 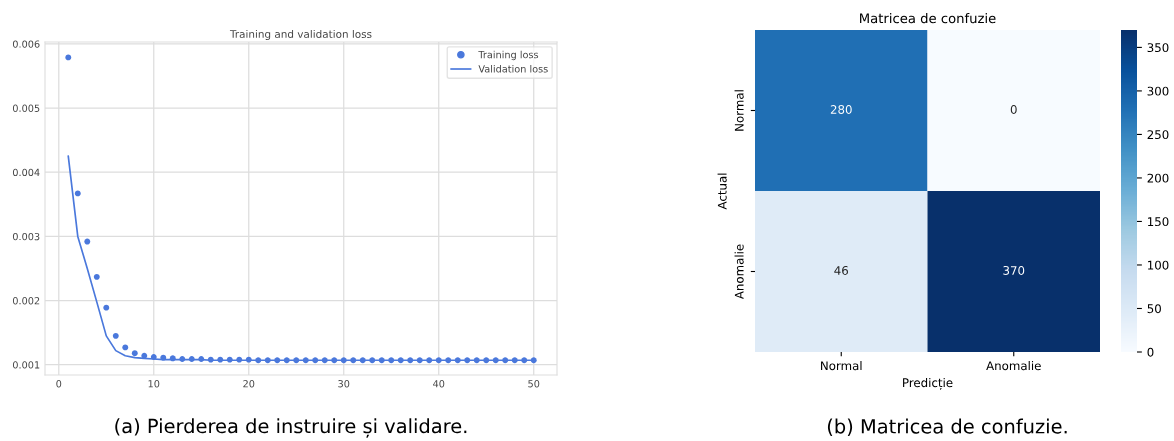 What do you see at coordinates (841, 270) in the screenshot?
I see `data-label: 46` at bounding box center [841, 270].